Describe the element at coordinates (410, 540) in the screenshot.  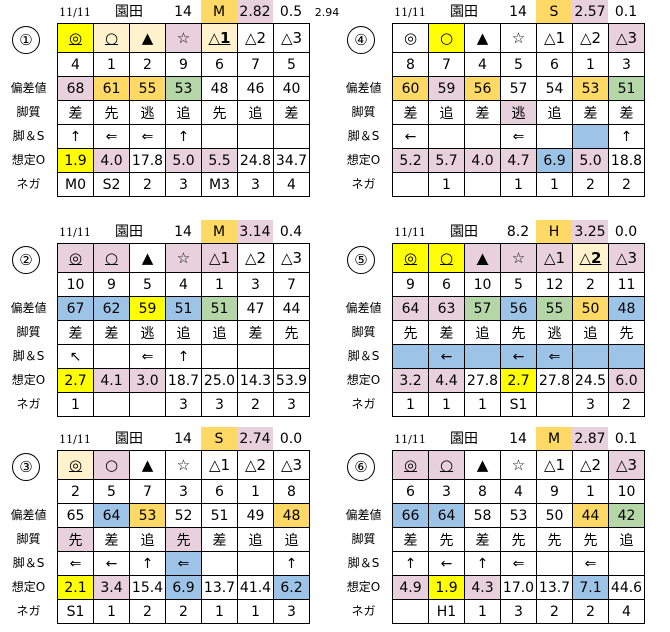
I see `cell-text: 差` at that location.